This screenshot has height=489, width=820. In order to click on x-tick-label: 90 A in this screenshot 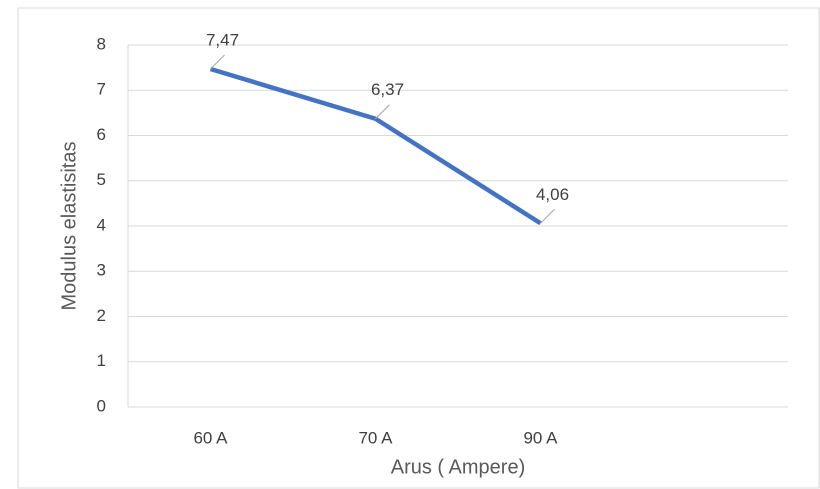, I will do `click(540, 437)`.